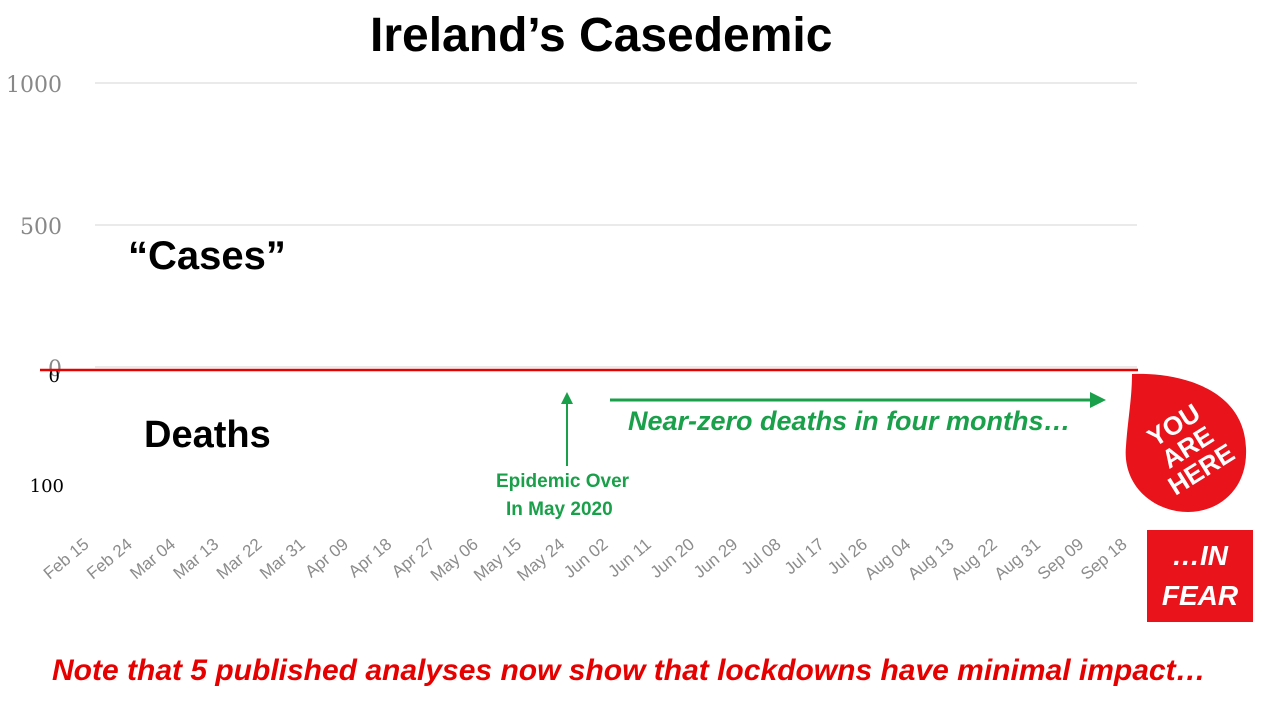 The height and width of the screenshot is (704, 1280). Describe the element at coordinates (207, 256) in the screenshot. I see `cases-label: “Cases”` at that location.